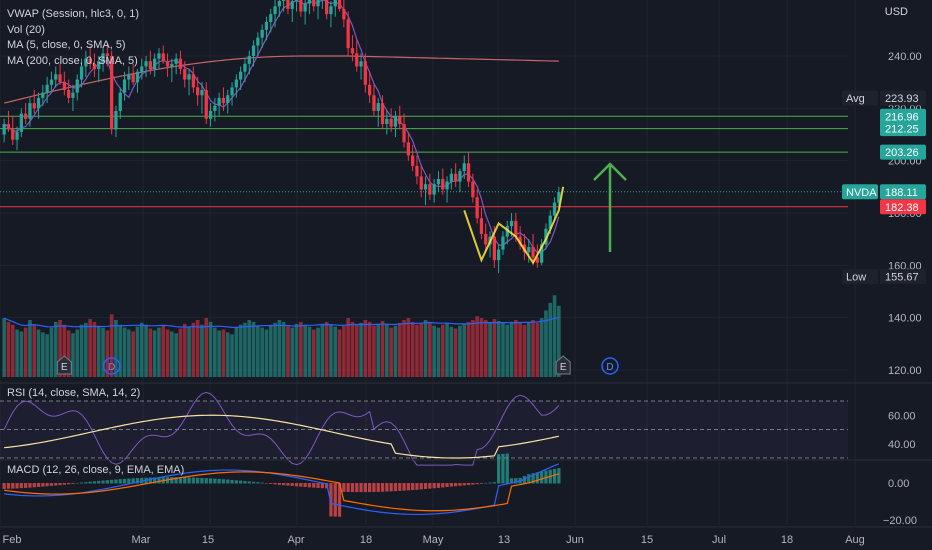 The width and height of the screenshot is (932, 550). I want to click on legend-ma-200: MA (200, close, 0, SMA, 5), so click(72, 60).